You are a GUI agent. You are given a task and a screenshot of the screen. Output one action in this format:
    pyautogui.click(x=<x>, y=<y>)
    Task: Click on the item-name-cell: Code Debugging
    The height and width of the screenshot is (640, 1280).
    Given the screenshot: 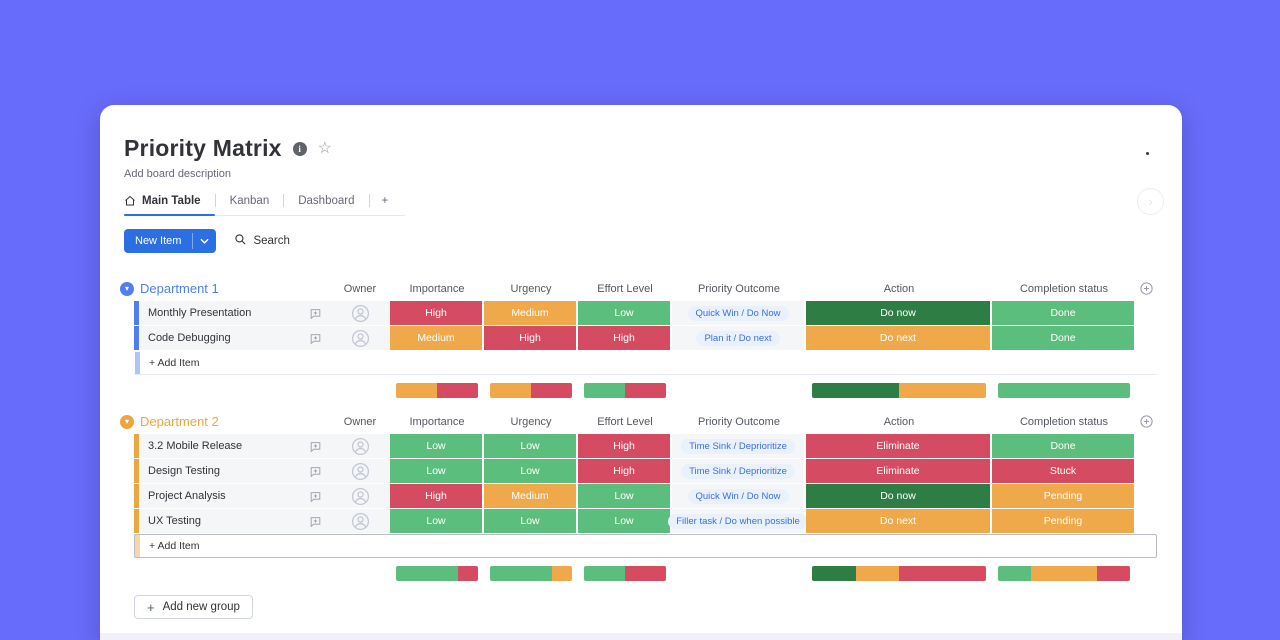 What is the action you would take?
    pyautogui.click(x=234, y=338)
    